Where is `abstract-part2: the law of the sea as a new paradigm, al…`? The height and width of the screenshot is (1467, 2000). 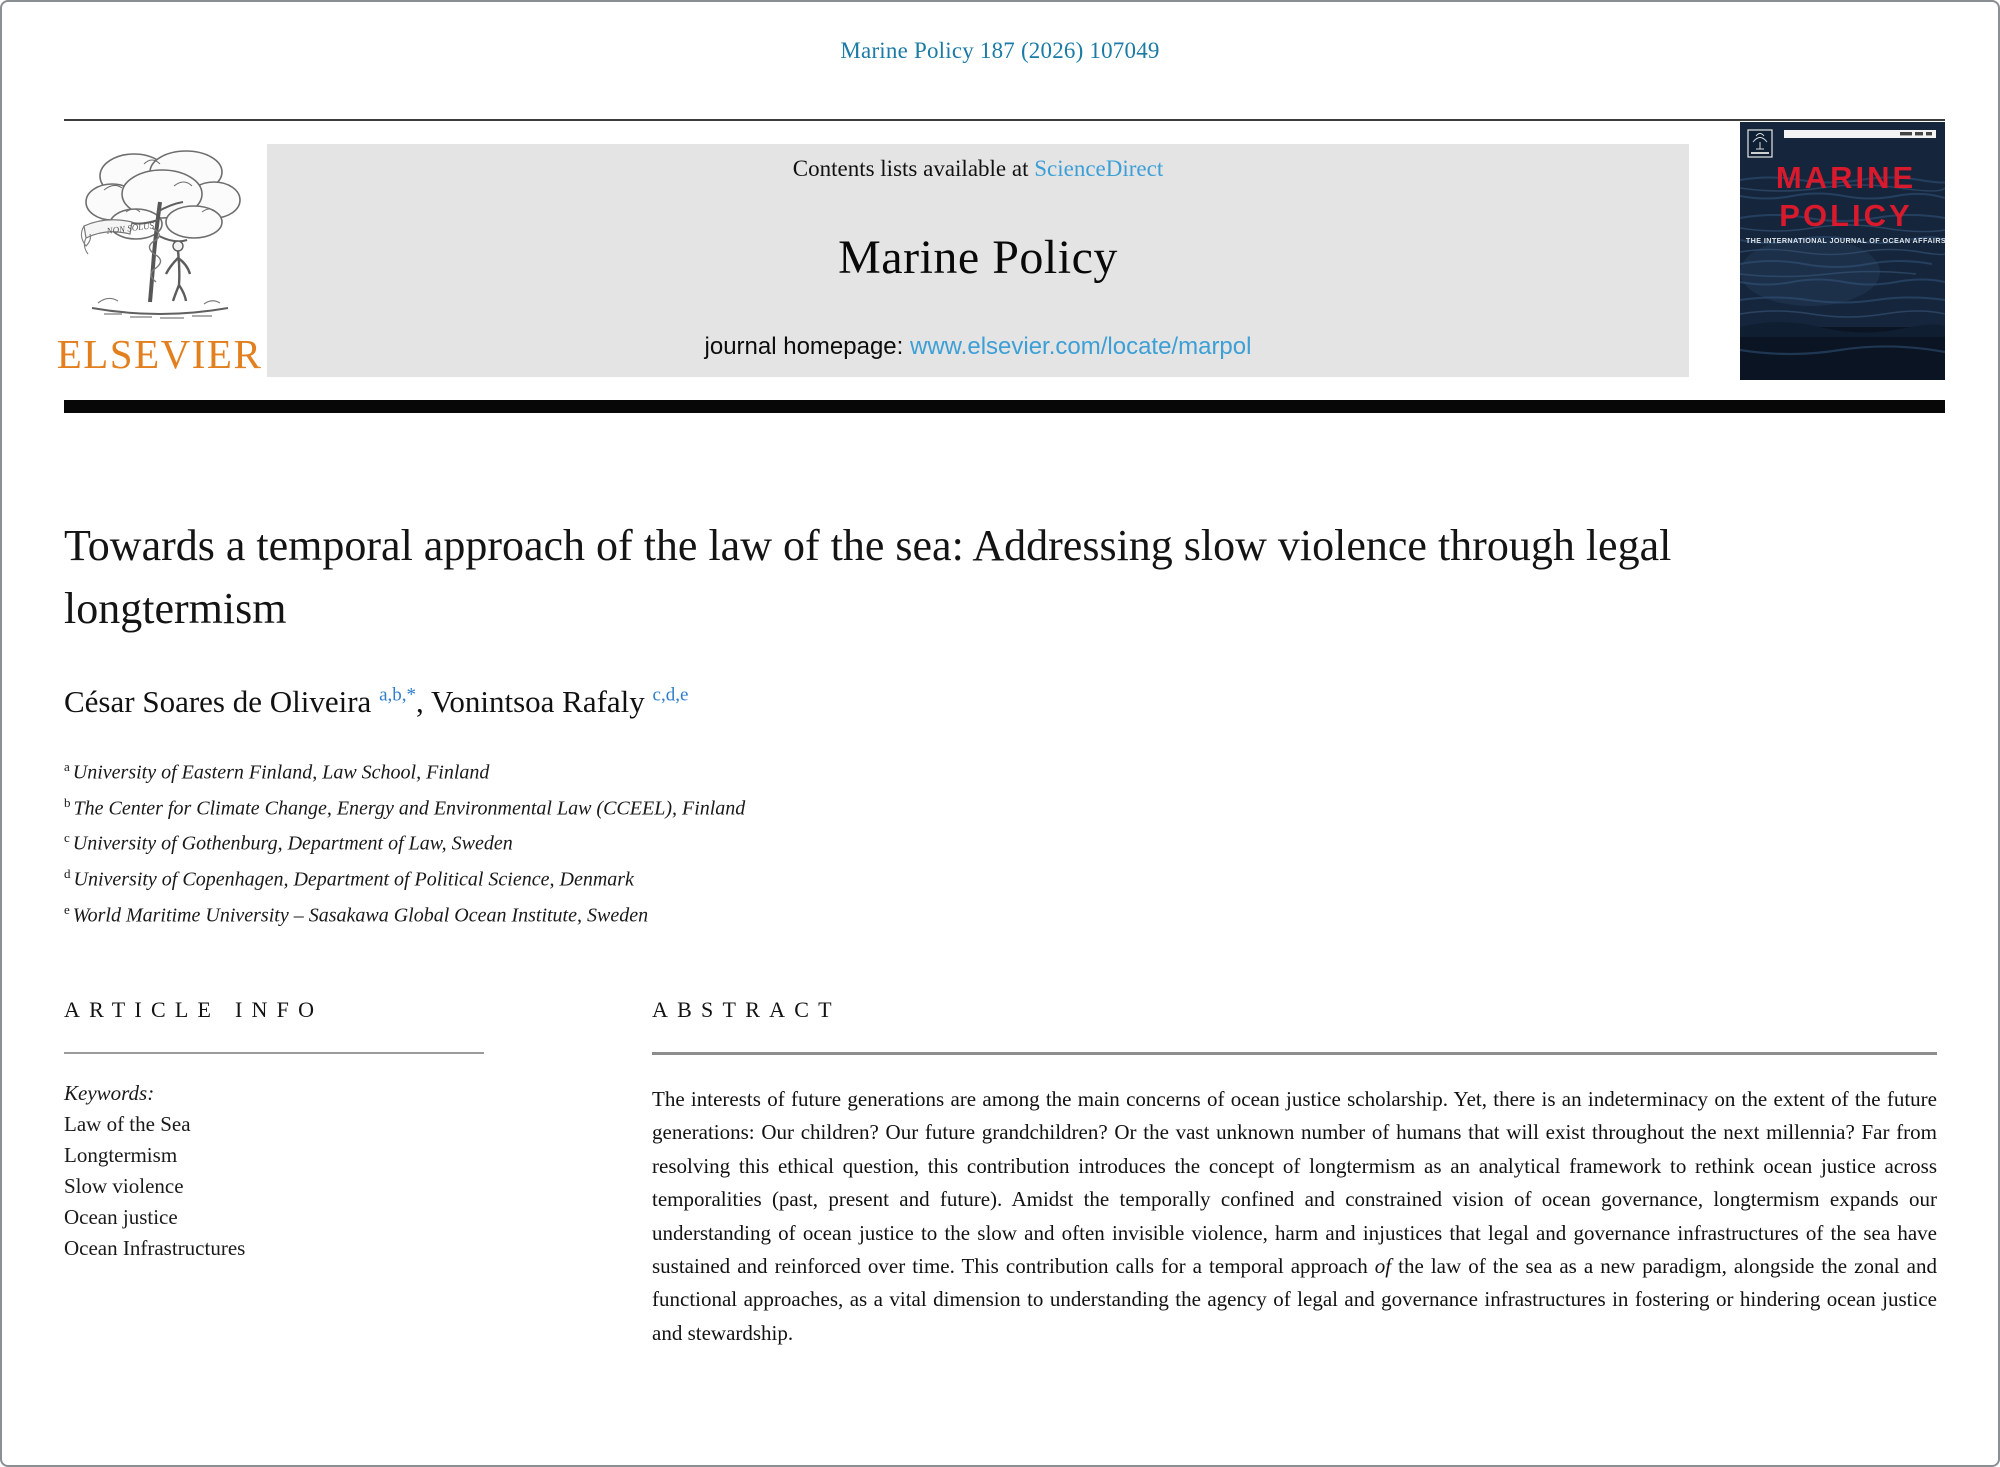 abstract-part2: the law of the sea as a new paradigm, al… is located at coordinates (1294, 1299).